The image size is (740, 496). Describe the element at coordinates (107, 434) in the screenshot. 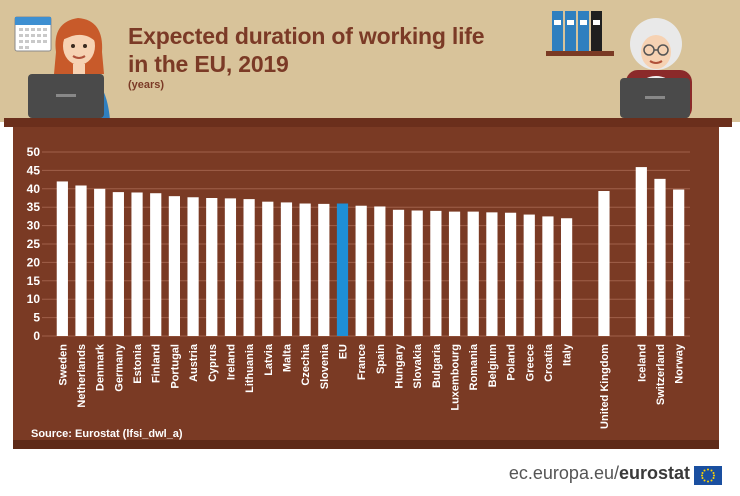

I see `source-note: Source: Eurostat (lfsi_dwl_a)` at that location.